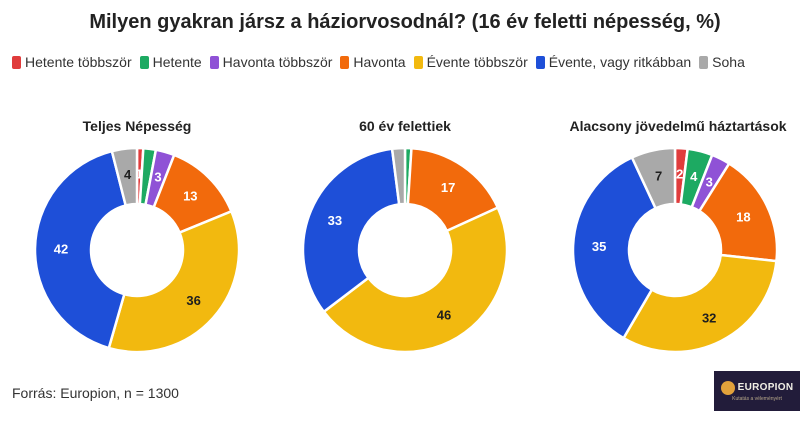  I want to click on donut-title-2: 60 év felettiek, so click(405, 126).